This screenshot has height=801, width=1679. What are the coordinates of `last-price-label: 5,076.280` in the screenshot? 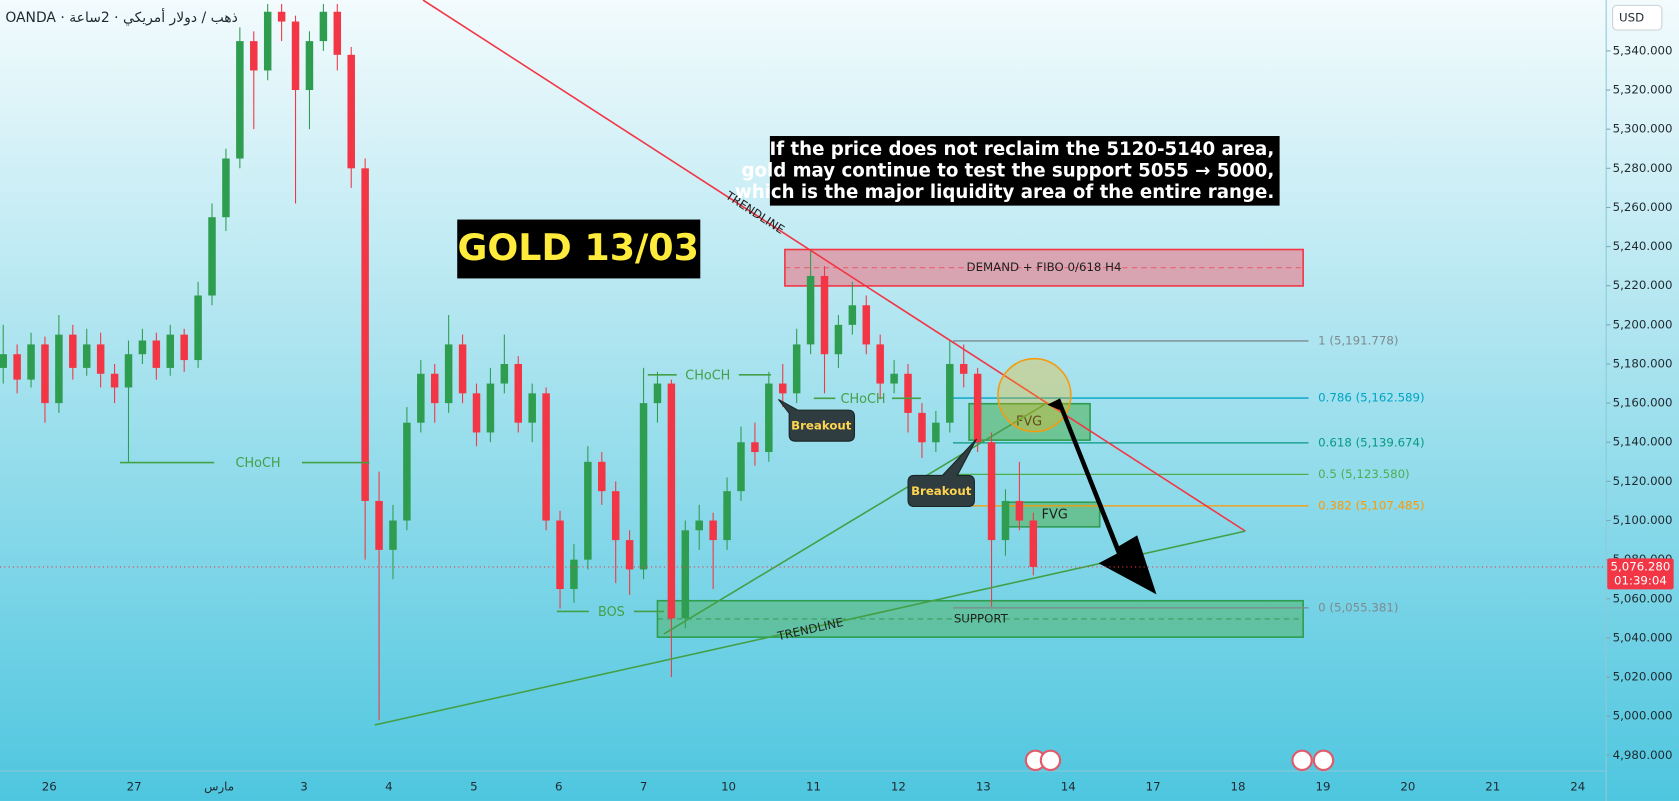 It's located at (1641, 566).